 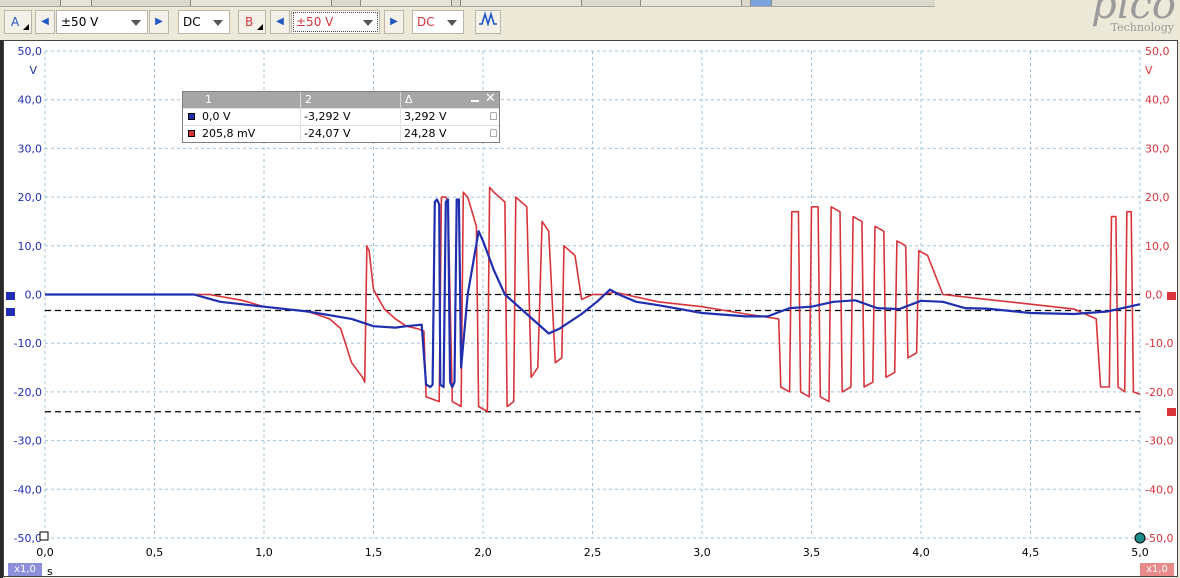 I want to click on right-tick-label: 30,0, so click(x=1157, y=148).